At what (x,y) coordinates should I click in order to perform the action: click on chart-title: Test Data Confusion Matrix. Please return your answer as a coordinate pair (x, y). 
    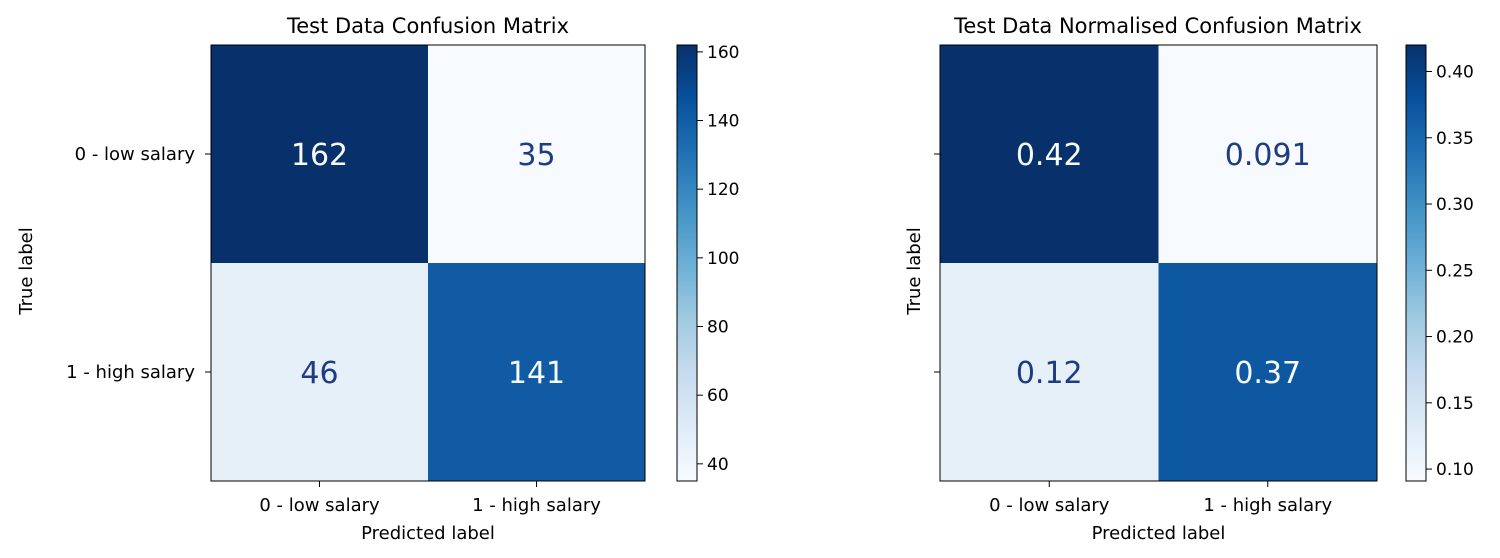
    Looking at the image, I should click on (427, 26).